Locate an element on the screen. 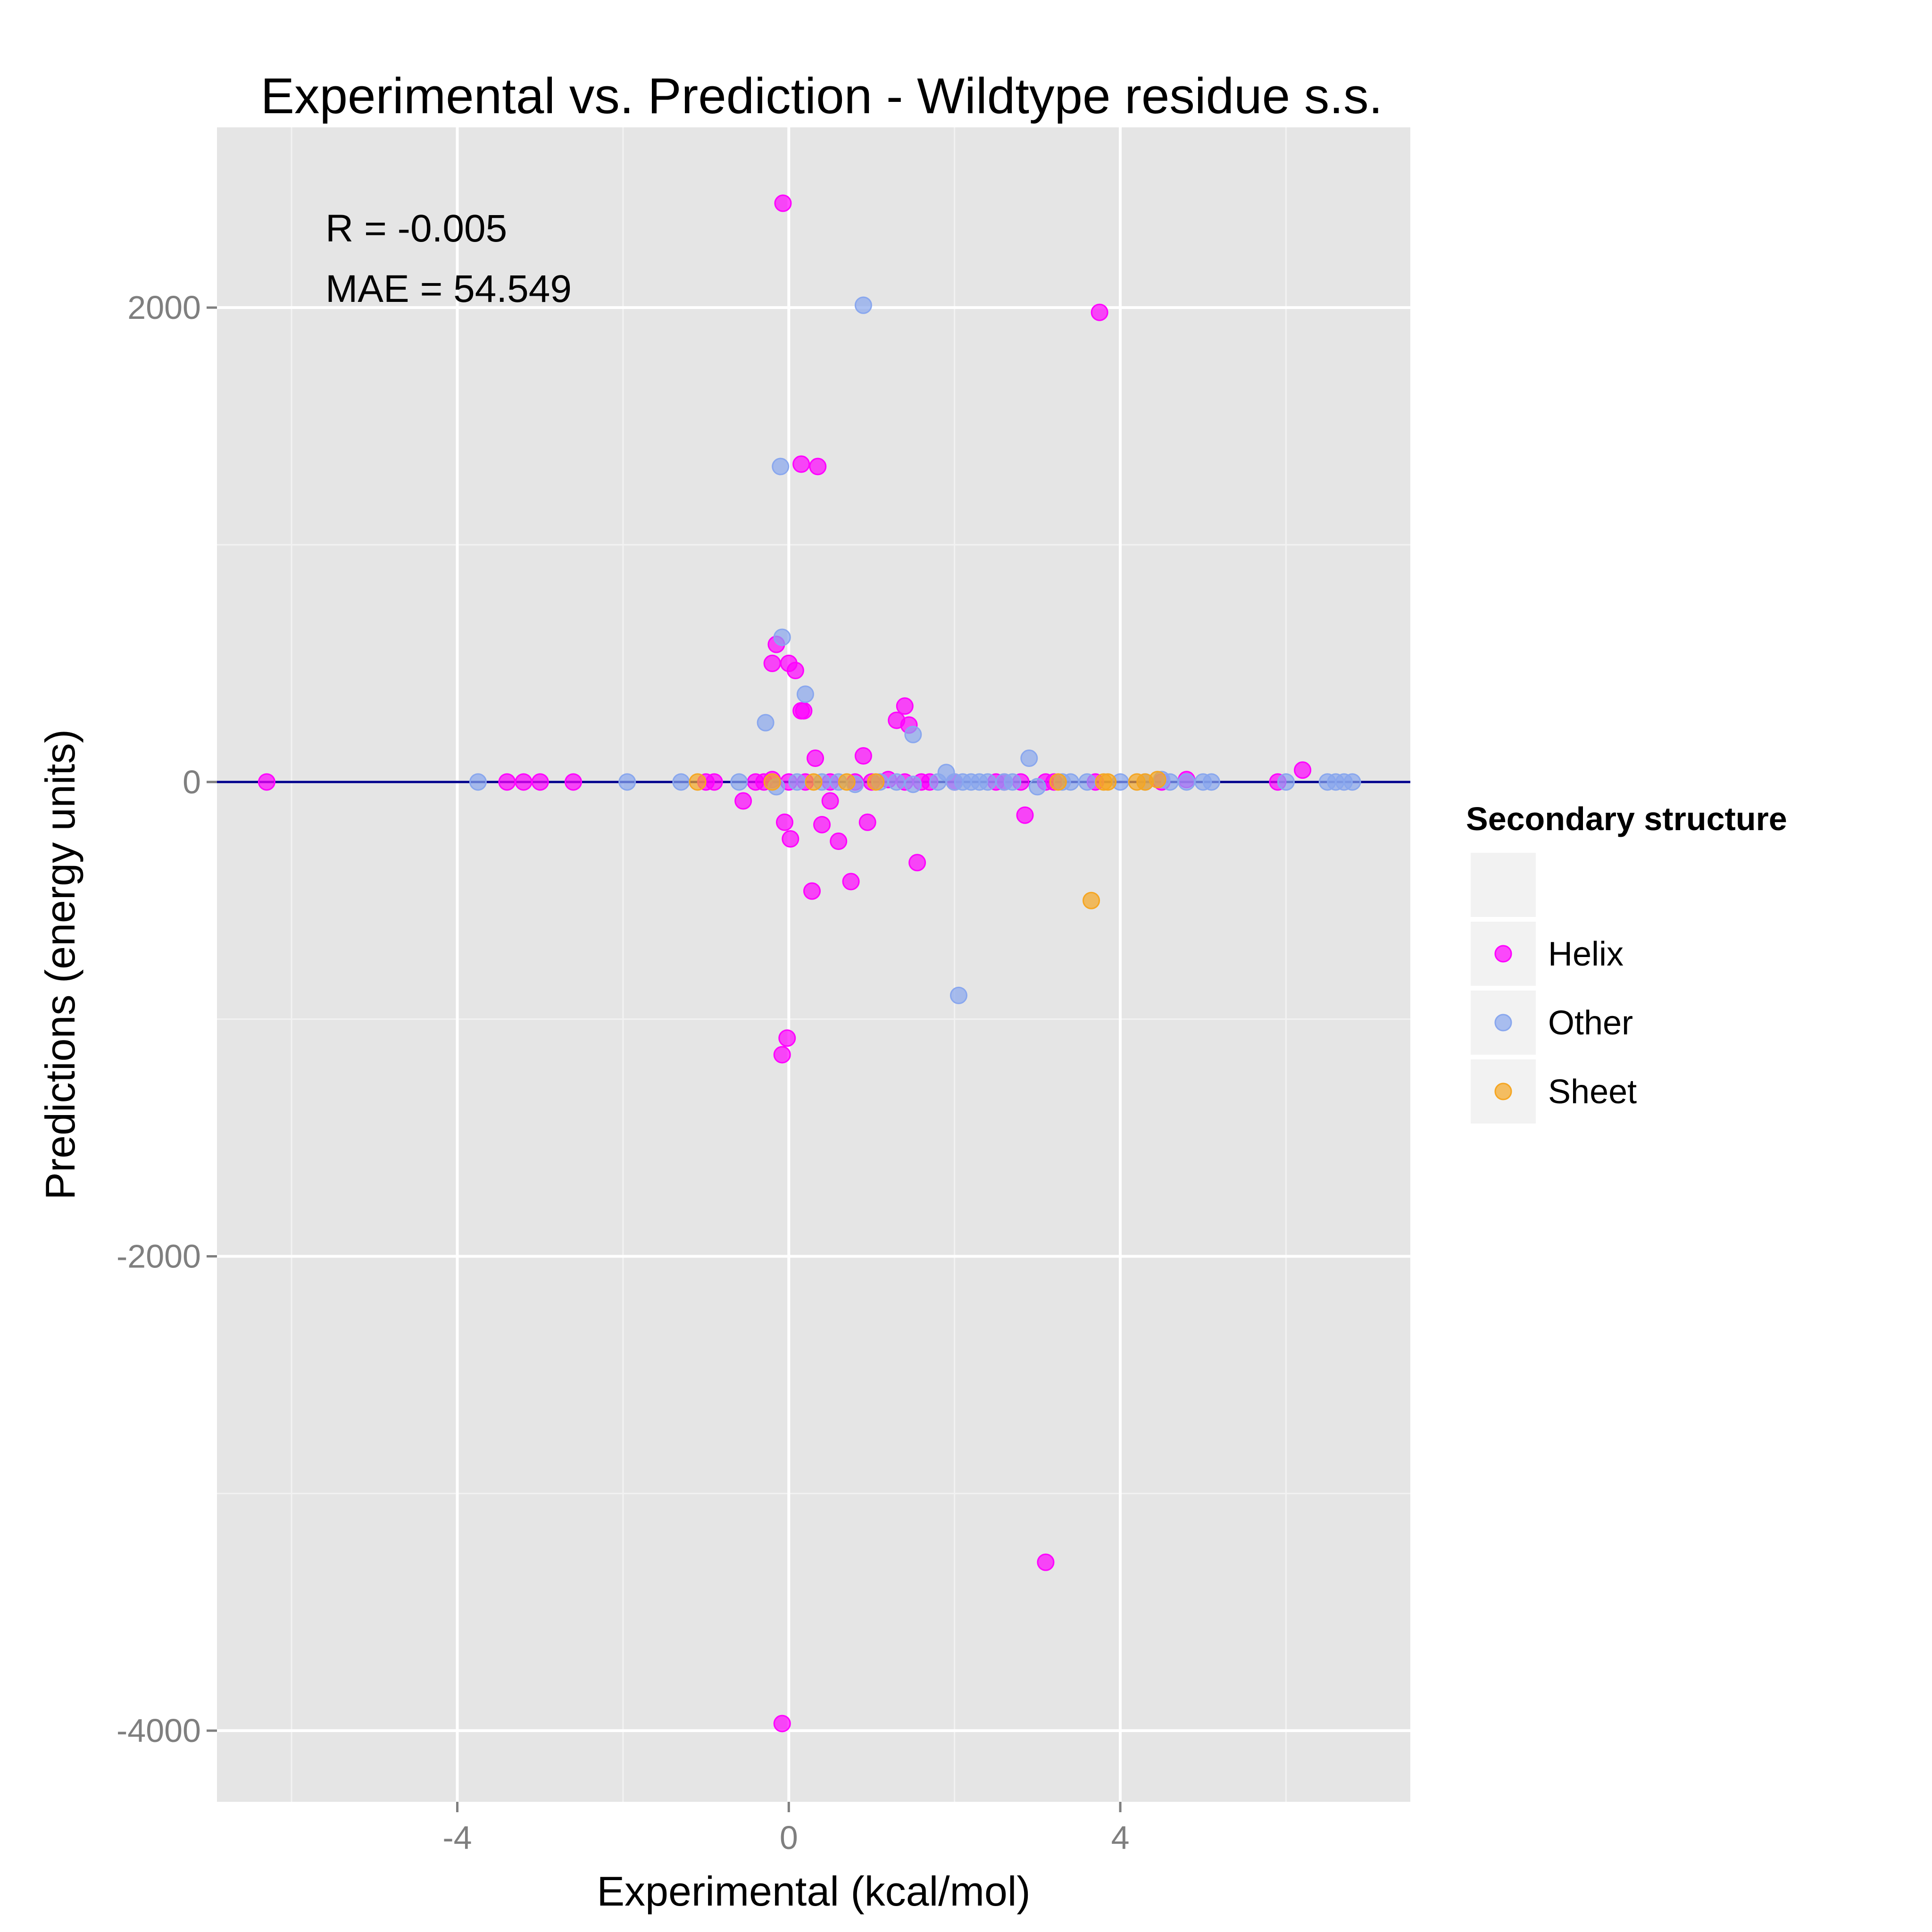 This screenshot has width=1932, height=1932. legend-key is located at coordinates (1503, 885).